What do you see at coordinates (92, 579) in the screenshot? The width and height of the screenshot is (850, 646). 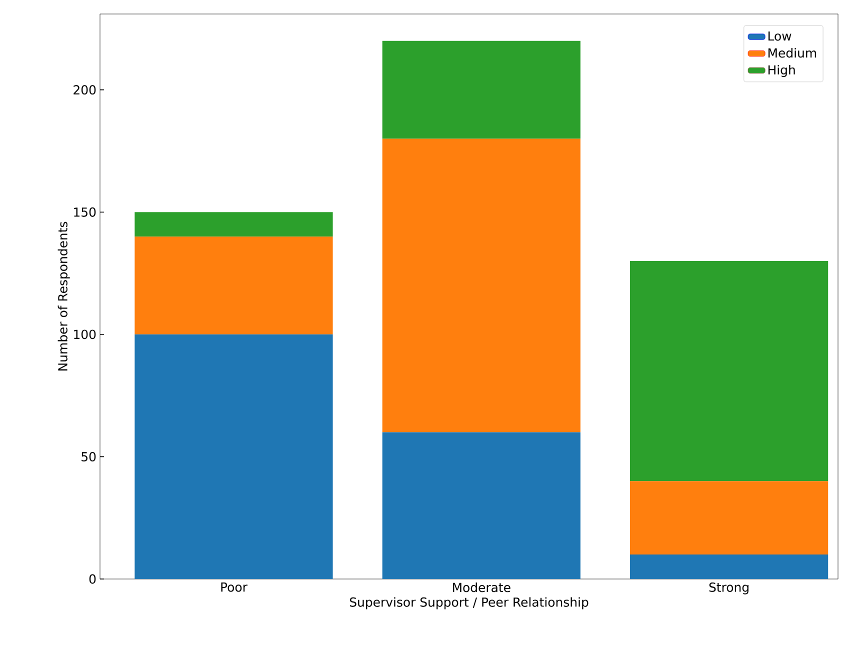 I see `y-tick-label: 0` at bounding box center [92, 579].